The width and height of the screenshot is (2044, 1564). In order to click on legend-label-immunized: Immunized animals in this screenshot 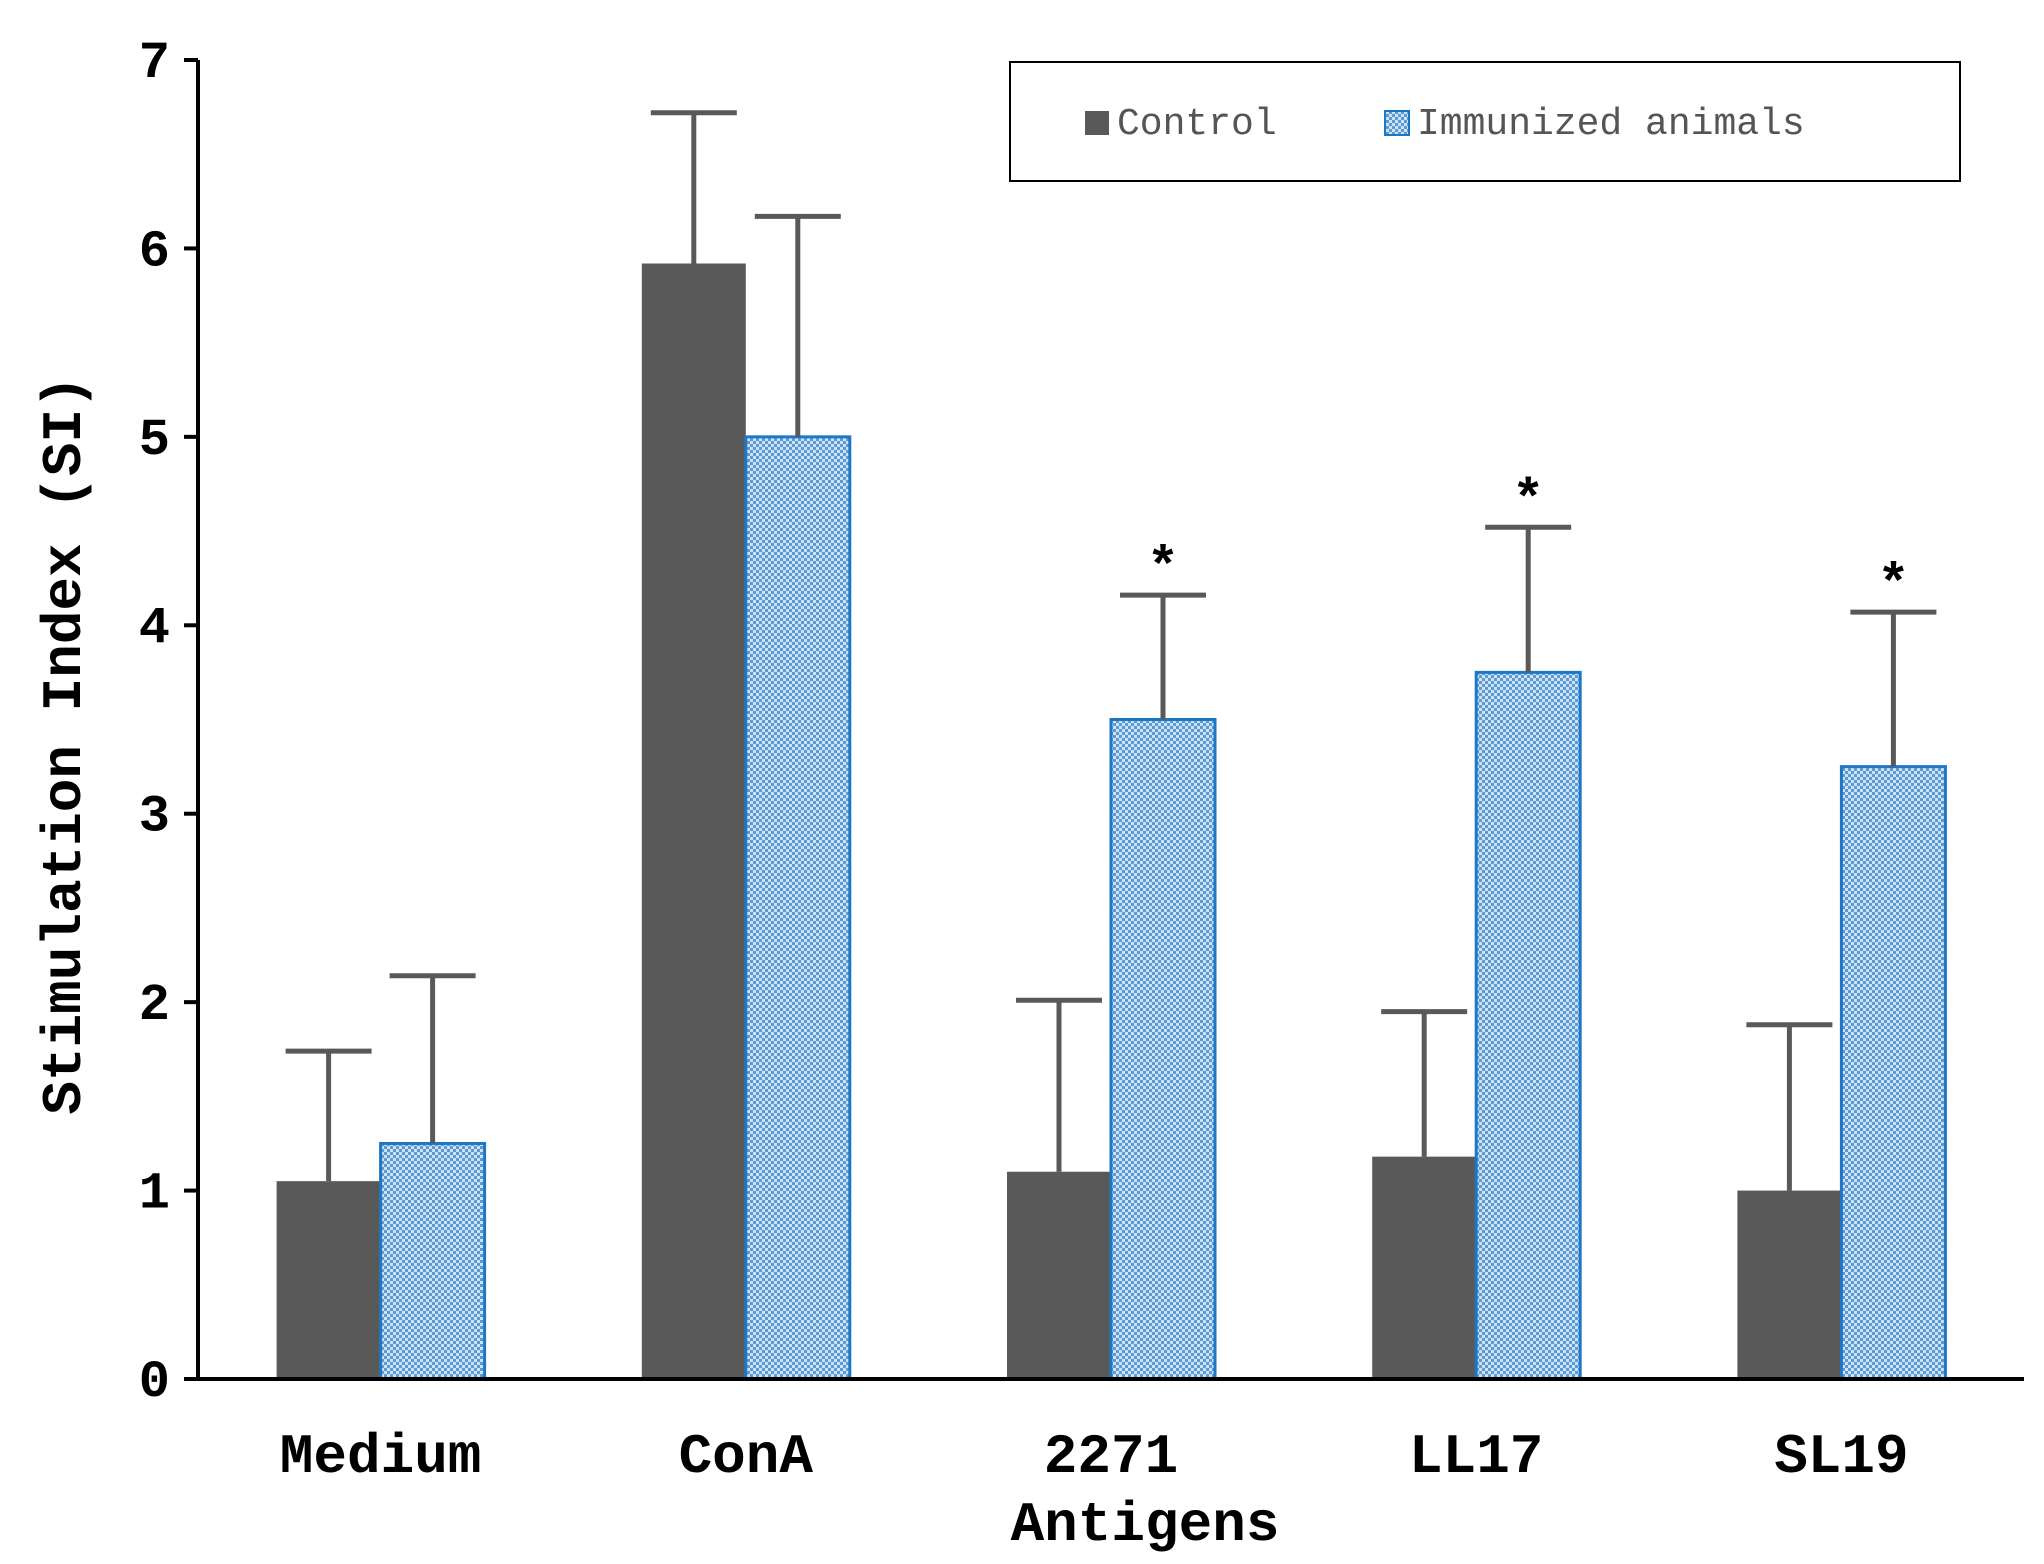, I will do `click(1611, 124)`.